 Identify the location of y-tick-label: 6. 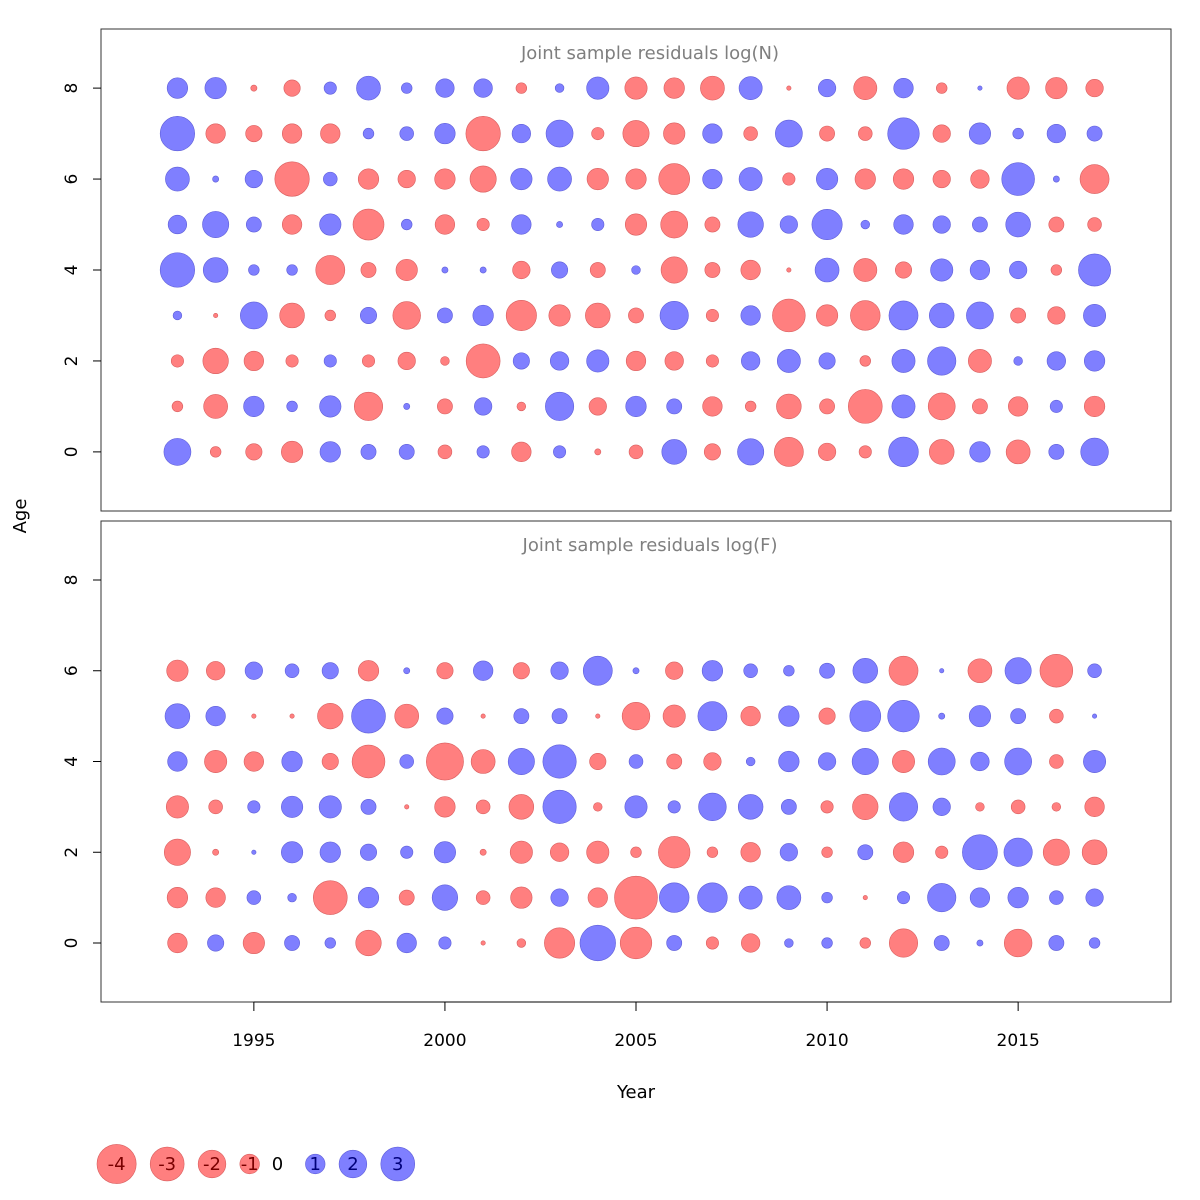
(72, 670).